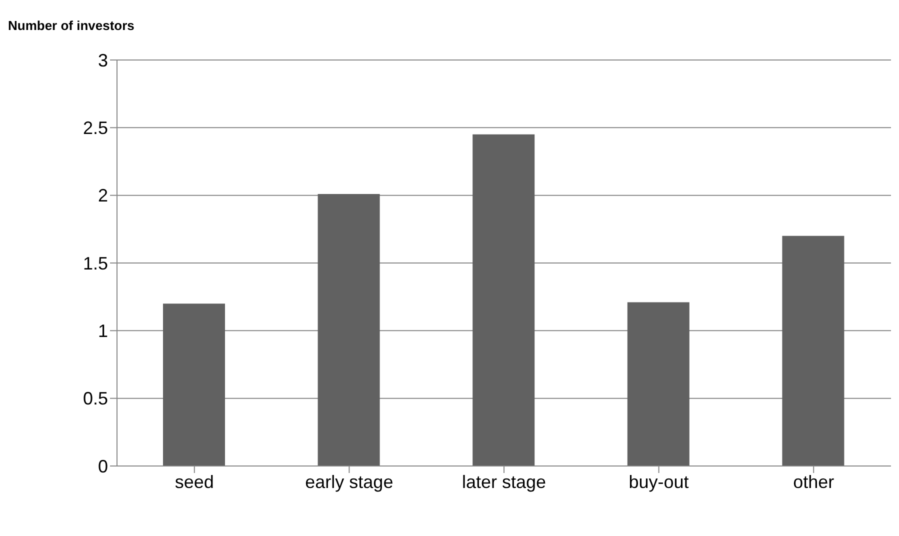  Describe the element at coordinates (95, 398) in the screenshot. I see `y-tick-label: 0.5` at that location.